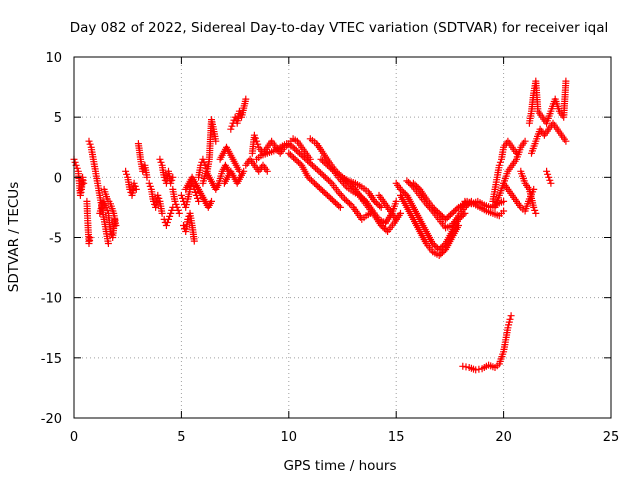 This screenshot has width=640, height=480. Describe the element at coordinates (58, 118) in the screenshot. I see `y-tick-label: 5` at that location.